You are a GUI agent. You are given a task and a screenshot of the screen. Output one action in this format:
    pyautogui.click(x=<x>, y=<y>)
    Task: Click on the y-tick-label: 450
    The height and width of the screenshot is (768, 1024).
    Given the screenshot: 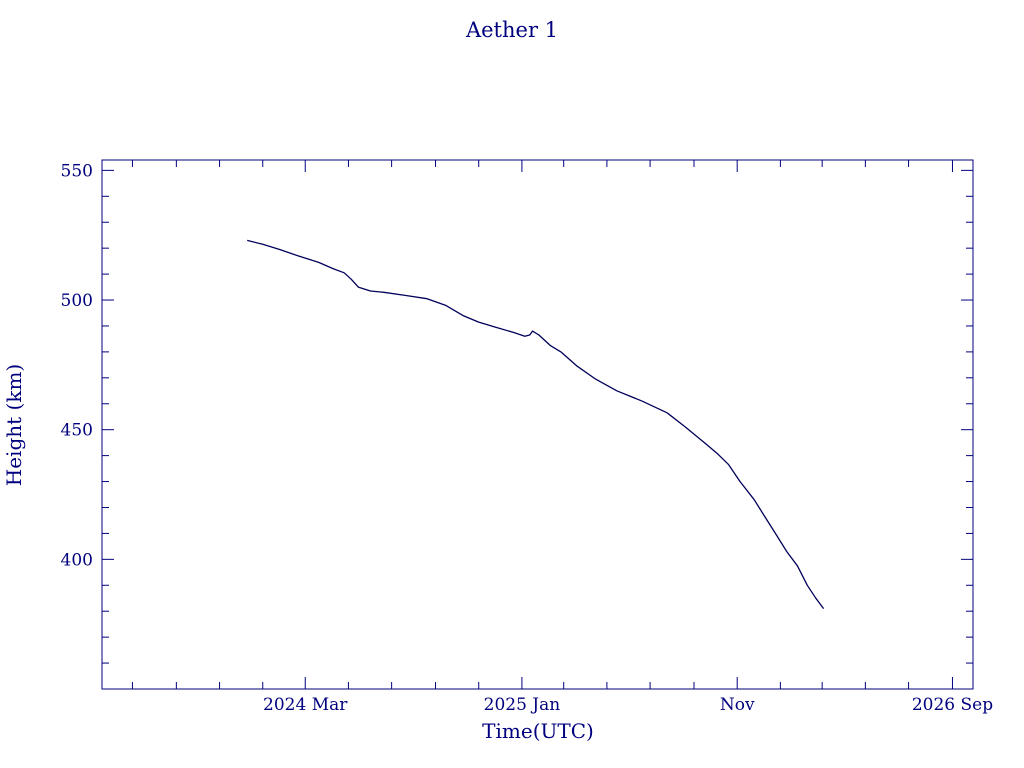 What is the action you would take?
    pyautogui.click(x=77, y=431)
    